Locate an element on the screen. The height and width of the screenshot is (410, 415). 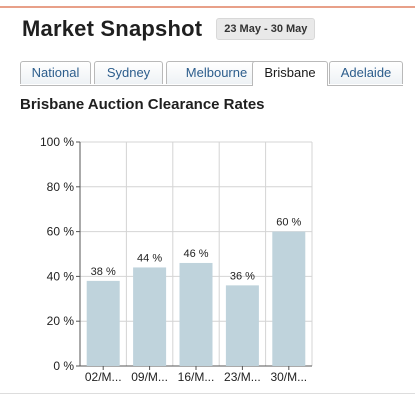
y-tick-label: 0 % is located at coordinates (63, 366).